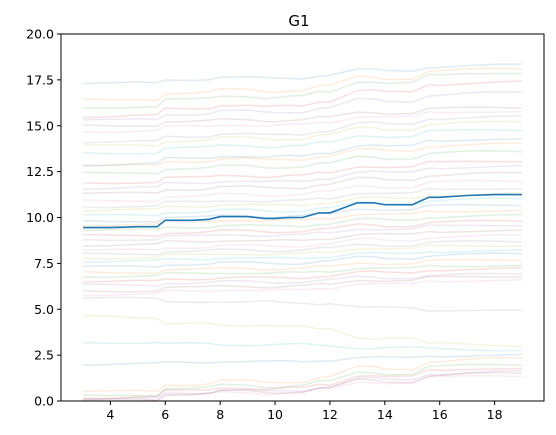 The width and height of the screenshot is (556, 435). Describe the element at coordinates (44, 263) in the screenshot. I see `y-tick-label: 7.5` at that location.